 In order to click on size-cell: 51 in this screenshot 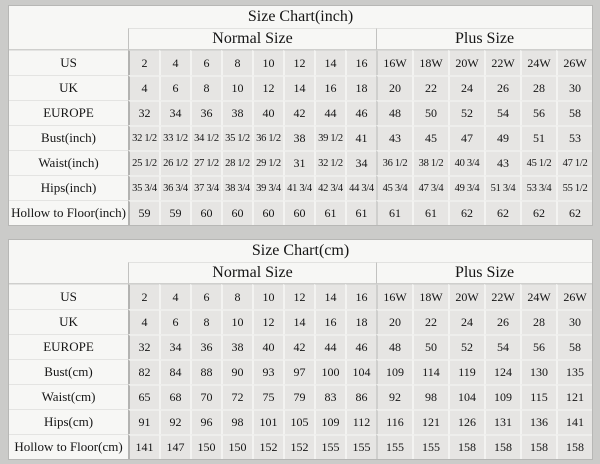, I will do `click(538, 137)`.